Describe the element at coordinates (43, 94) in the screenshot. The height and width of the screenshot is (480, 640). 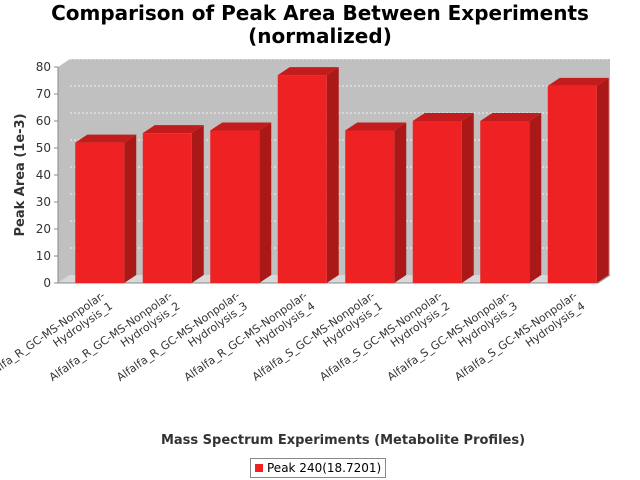
I see `y-tick-label-70: 70` at that location.